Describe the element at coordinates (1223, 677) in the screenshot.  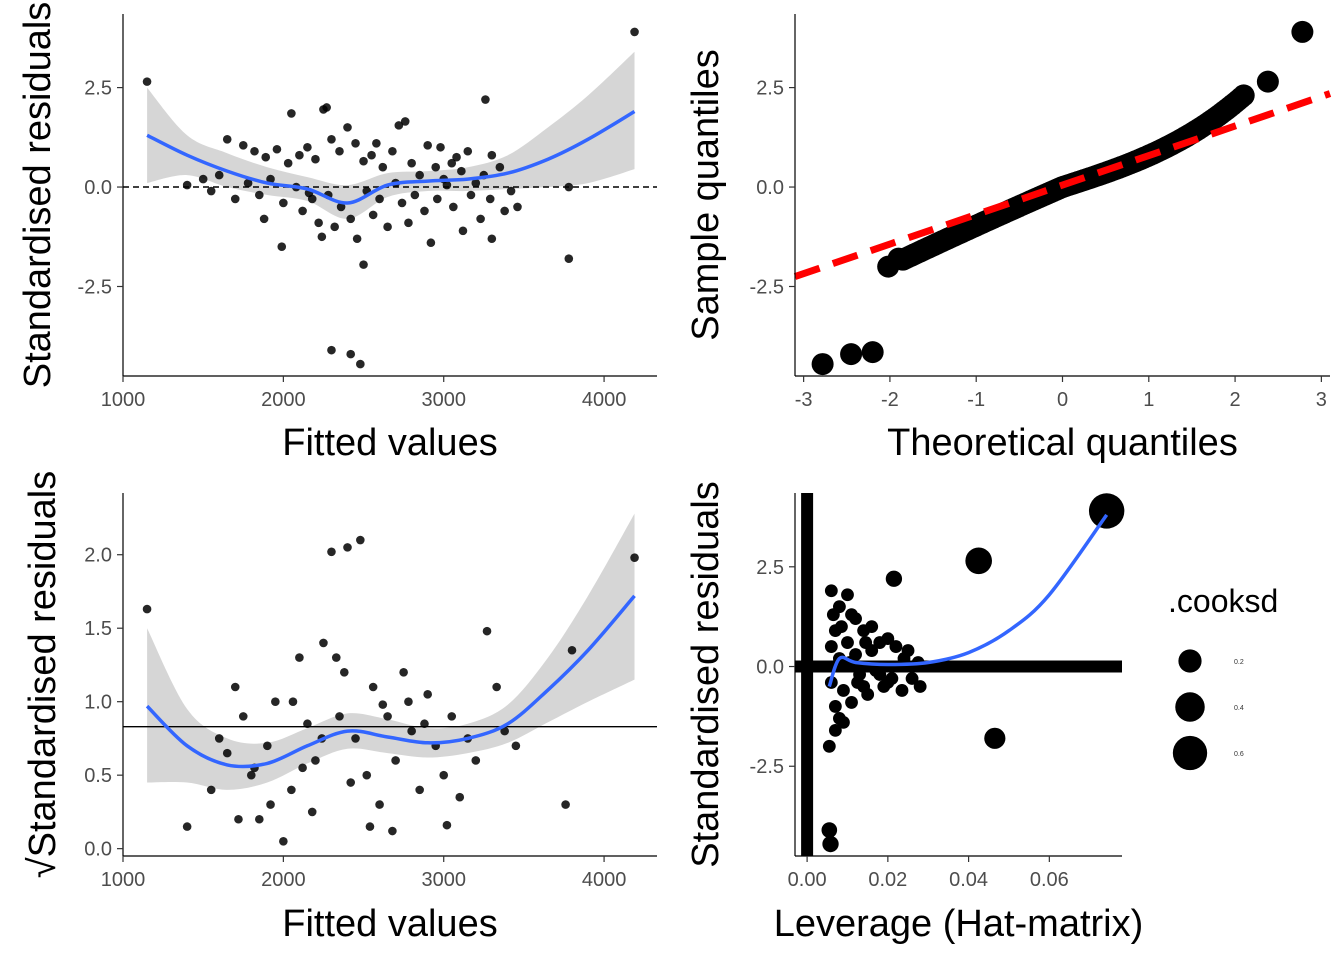
I see `cooksd-legend: .cooksd 0.2 0.4 0.6` at that location.